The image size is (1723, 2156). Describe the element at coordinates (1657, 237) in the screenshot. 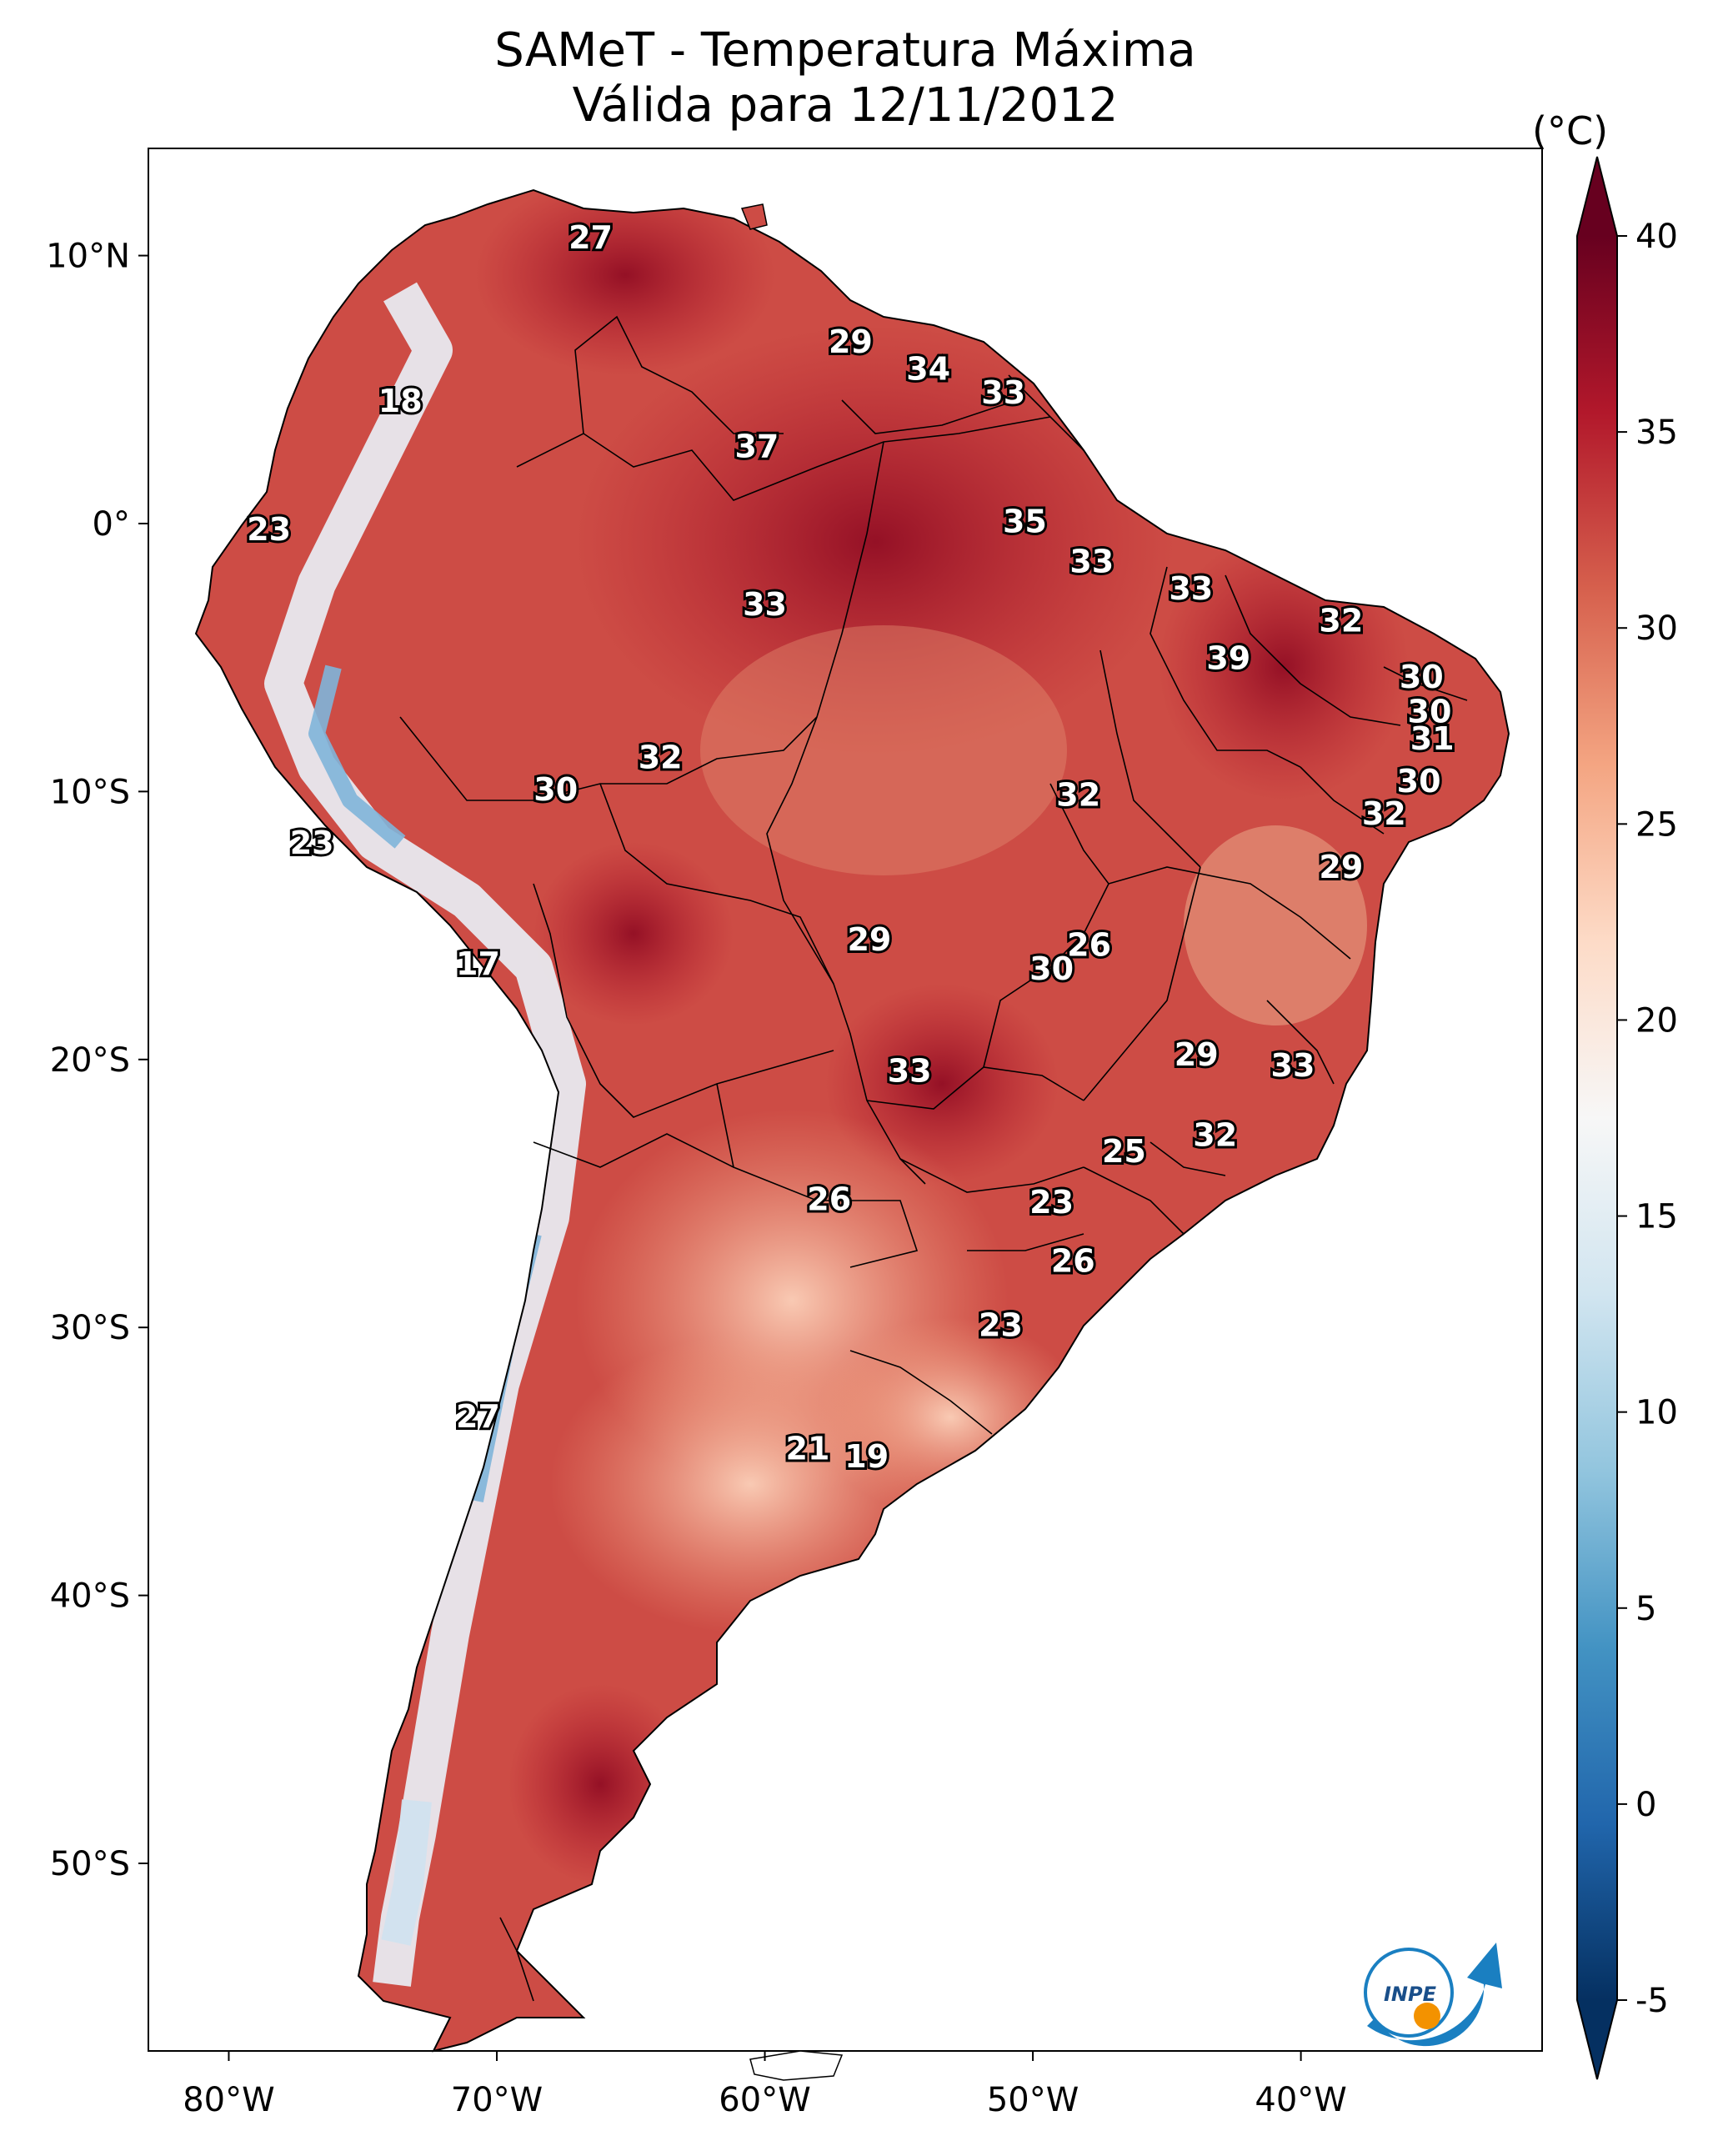

I see `colorbar-tick-label: 40` at that location.